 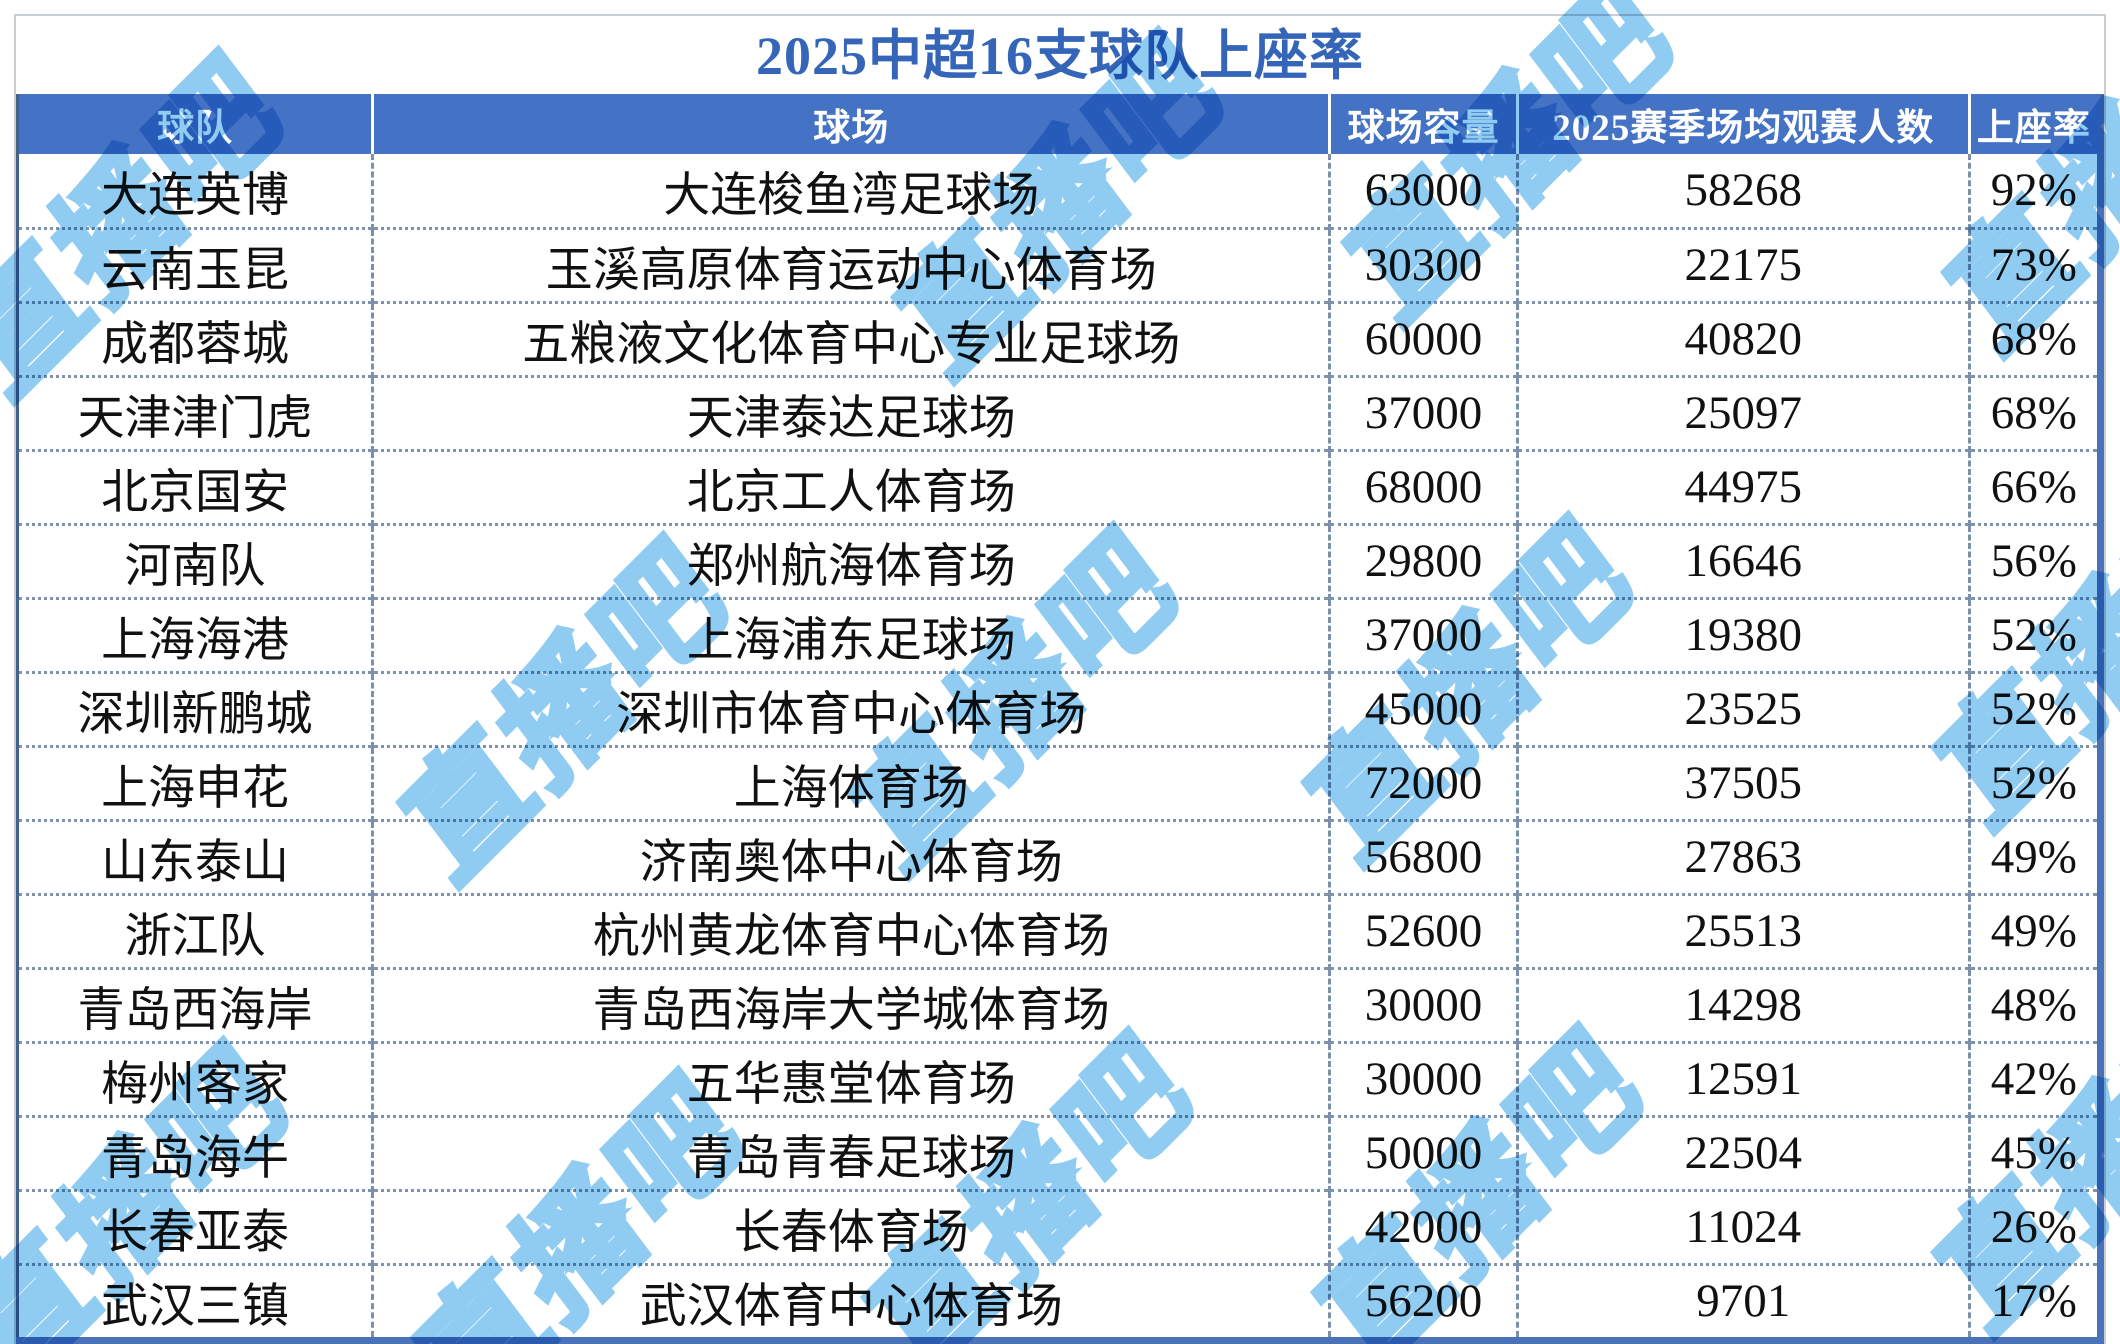 What do you see at coordinates (850, 1301) in the screenshot?
I see `stadium-cell: 武汉体育中心体育场` at bounding box center [850, 1301].